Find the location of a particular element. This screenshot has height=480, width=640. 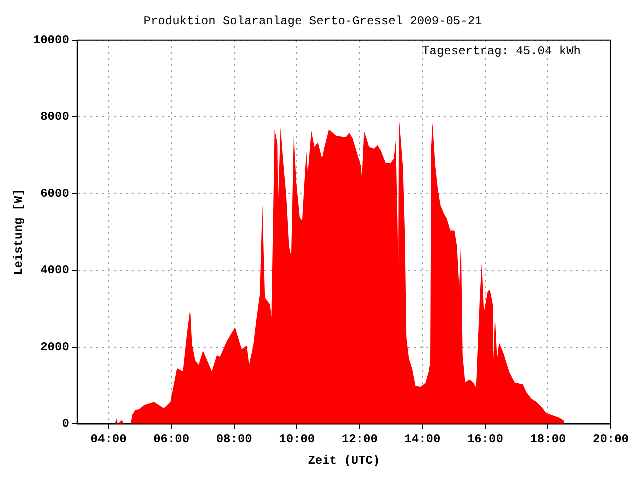

y-tick-label: 6000 is located at coordinates (55, 193).